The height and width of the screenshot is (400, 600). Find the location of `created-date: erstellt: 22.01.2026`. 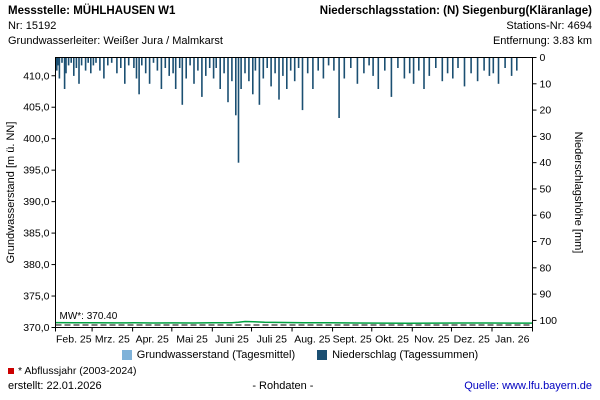

created-date: erstellt: 22.01.2026 is located at coordinates (55, 386).